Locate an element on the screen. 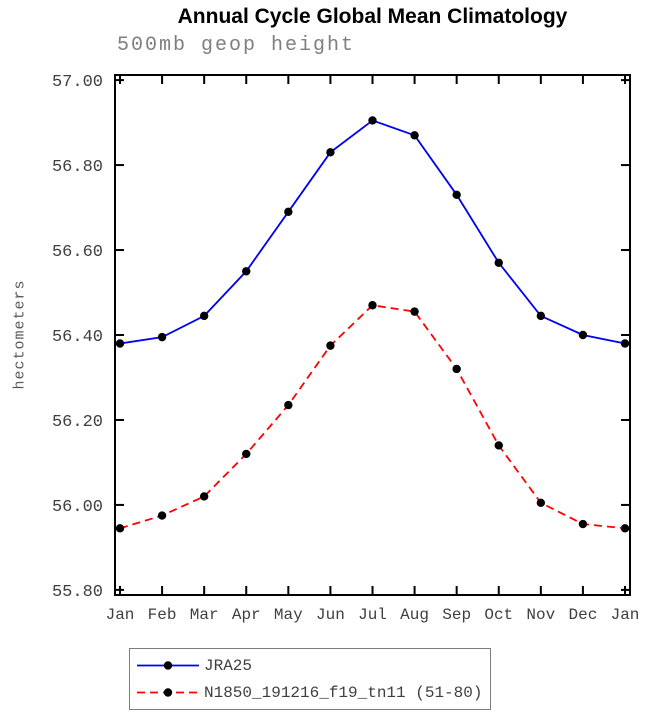 This screenshot has height=728, width=648. legend-line-sample-n1850 is located at coordinates (168, 692).